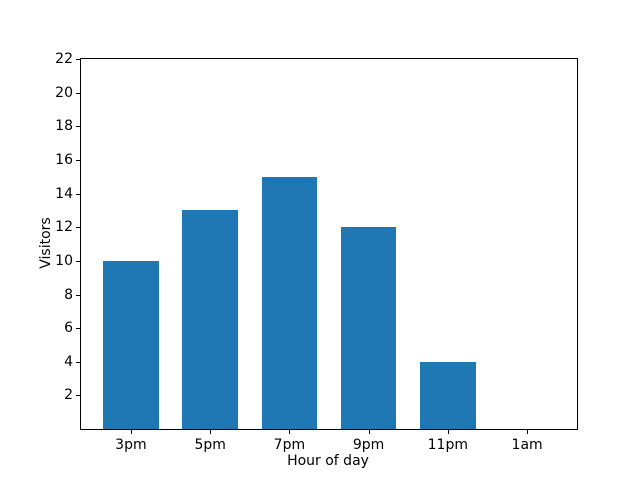 The height and width of the screenshot is (480, 640). What do you see at coordinates (210, 319) in the screenshot?
I see `bar-5pm` at bounding box center [210, 319].